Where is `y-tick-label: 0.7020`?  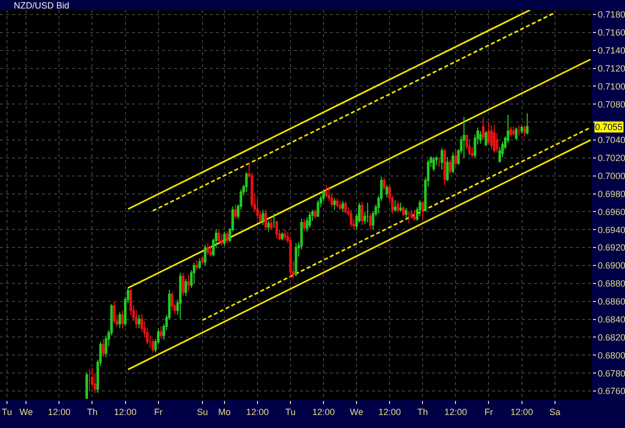 y-tick-label: 0.7020 is located at coordinates (611, 158).